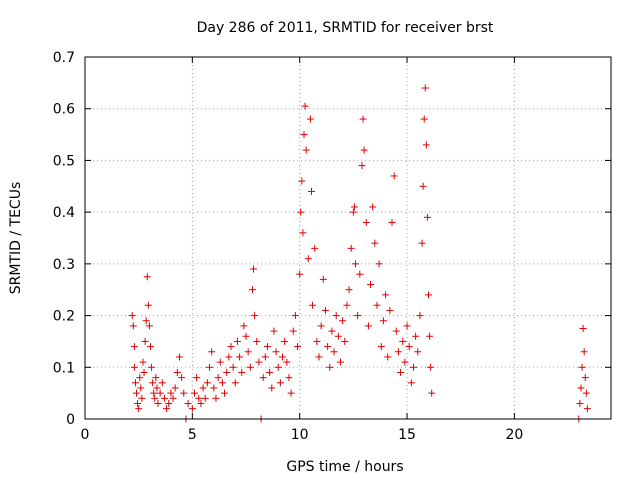 The image size is (640, 480). What do you see at coordinates (407, 435) in the screenshot?
I see `x-tick-label: 15` at bounding box center [407, 435].